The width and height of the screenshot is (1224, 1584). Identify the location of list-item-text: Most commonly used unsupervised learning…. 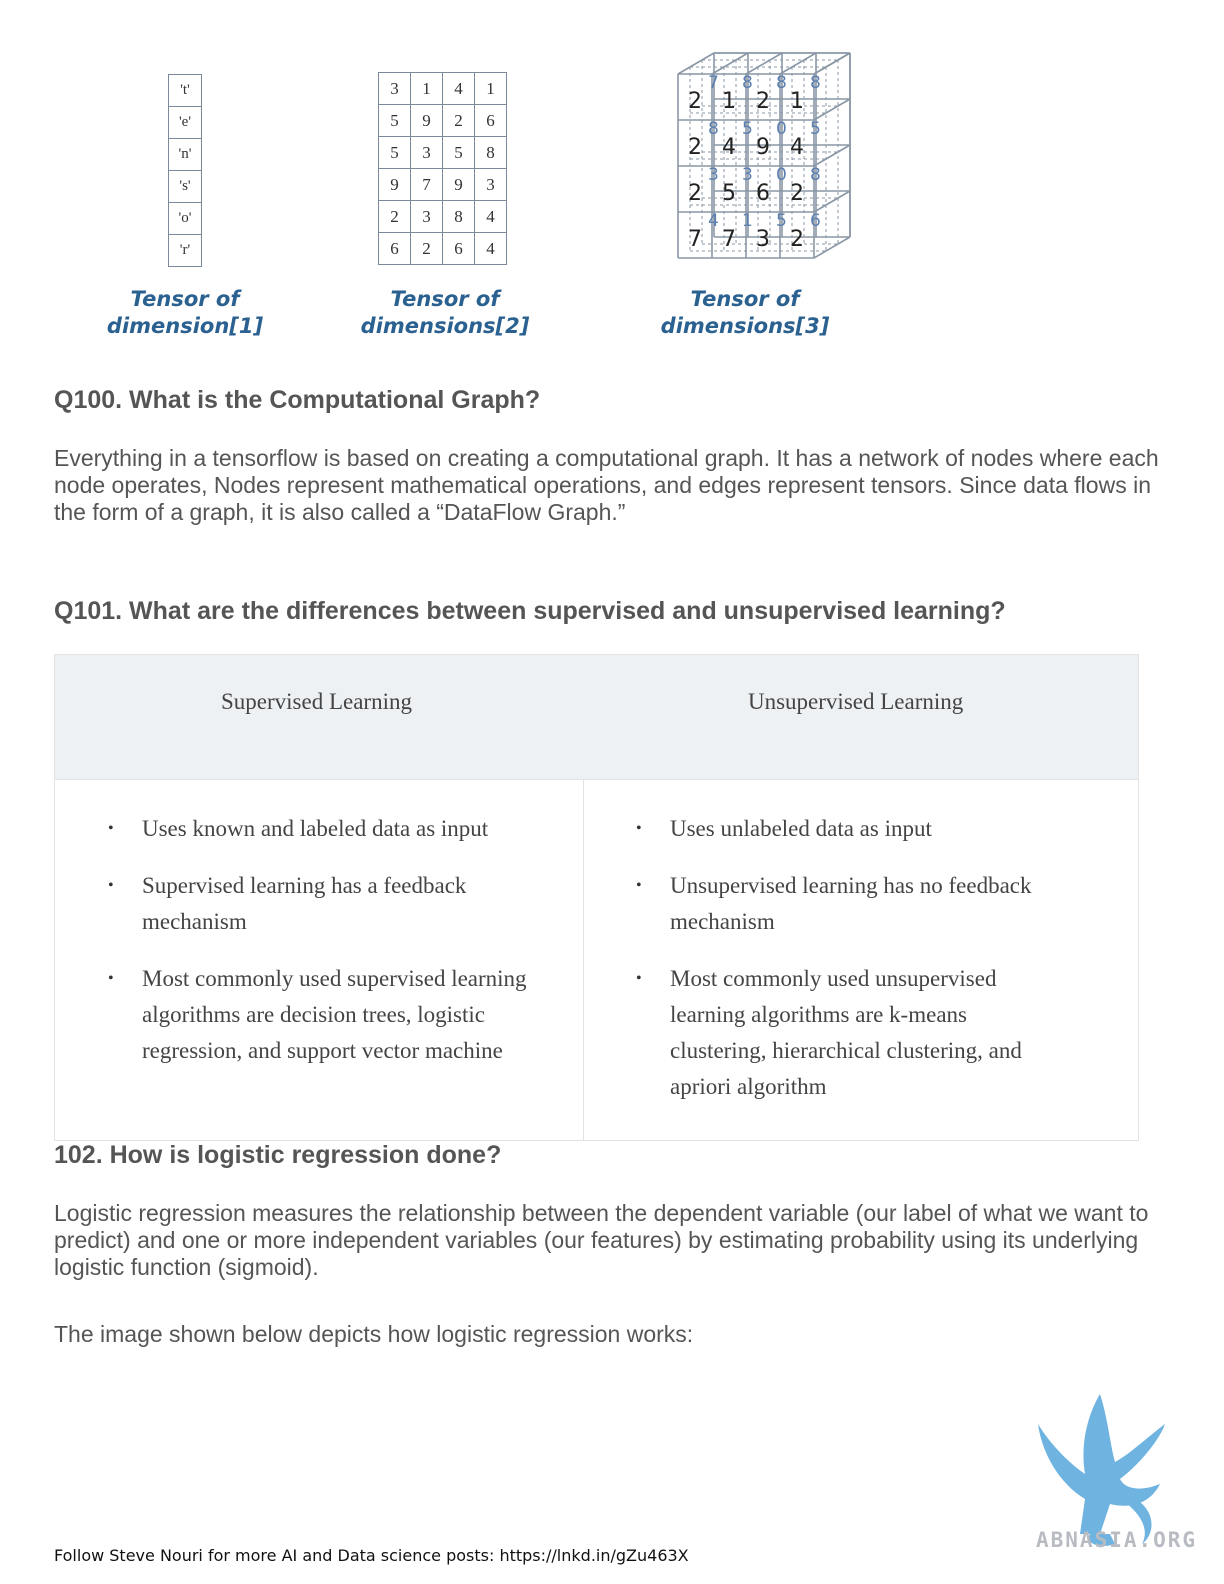
(846, 1032).